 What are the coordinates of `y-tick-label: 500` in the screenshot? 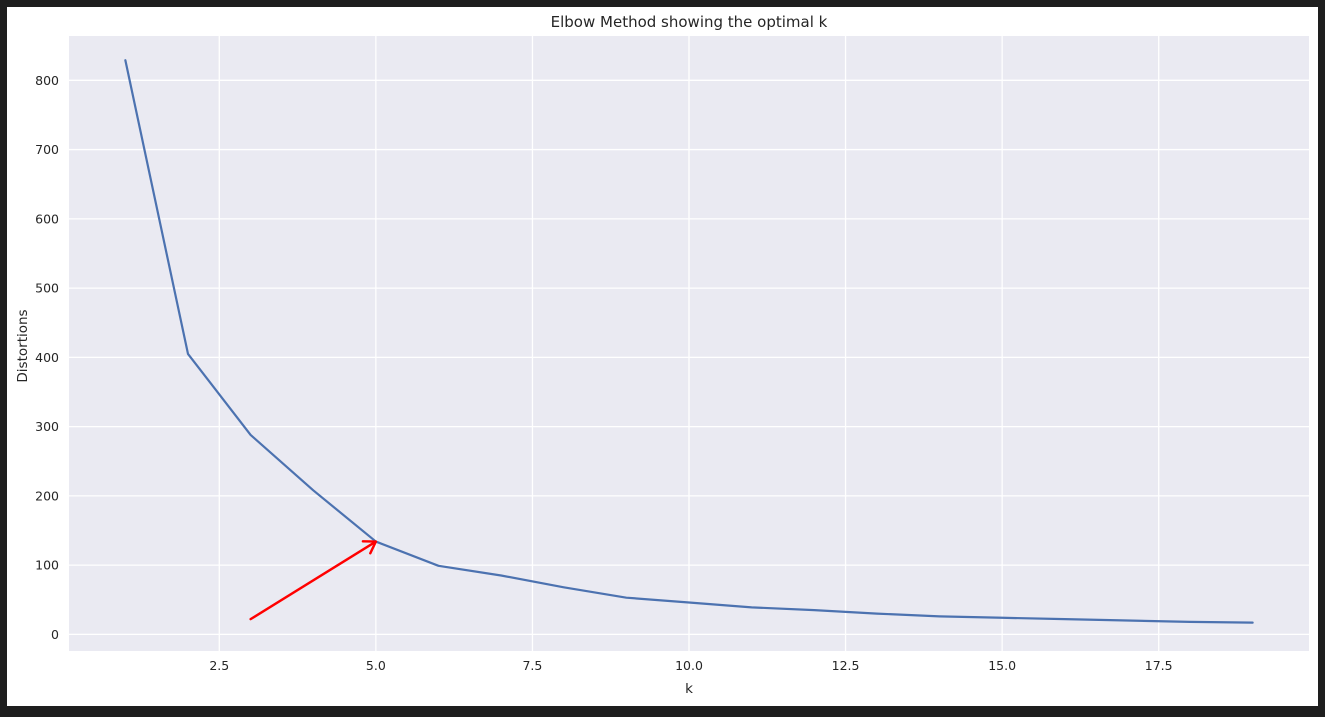 It's located at (47, 288).